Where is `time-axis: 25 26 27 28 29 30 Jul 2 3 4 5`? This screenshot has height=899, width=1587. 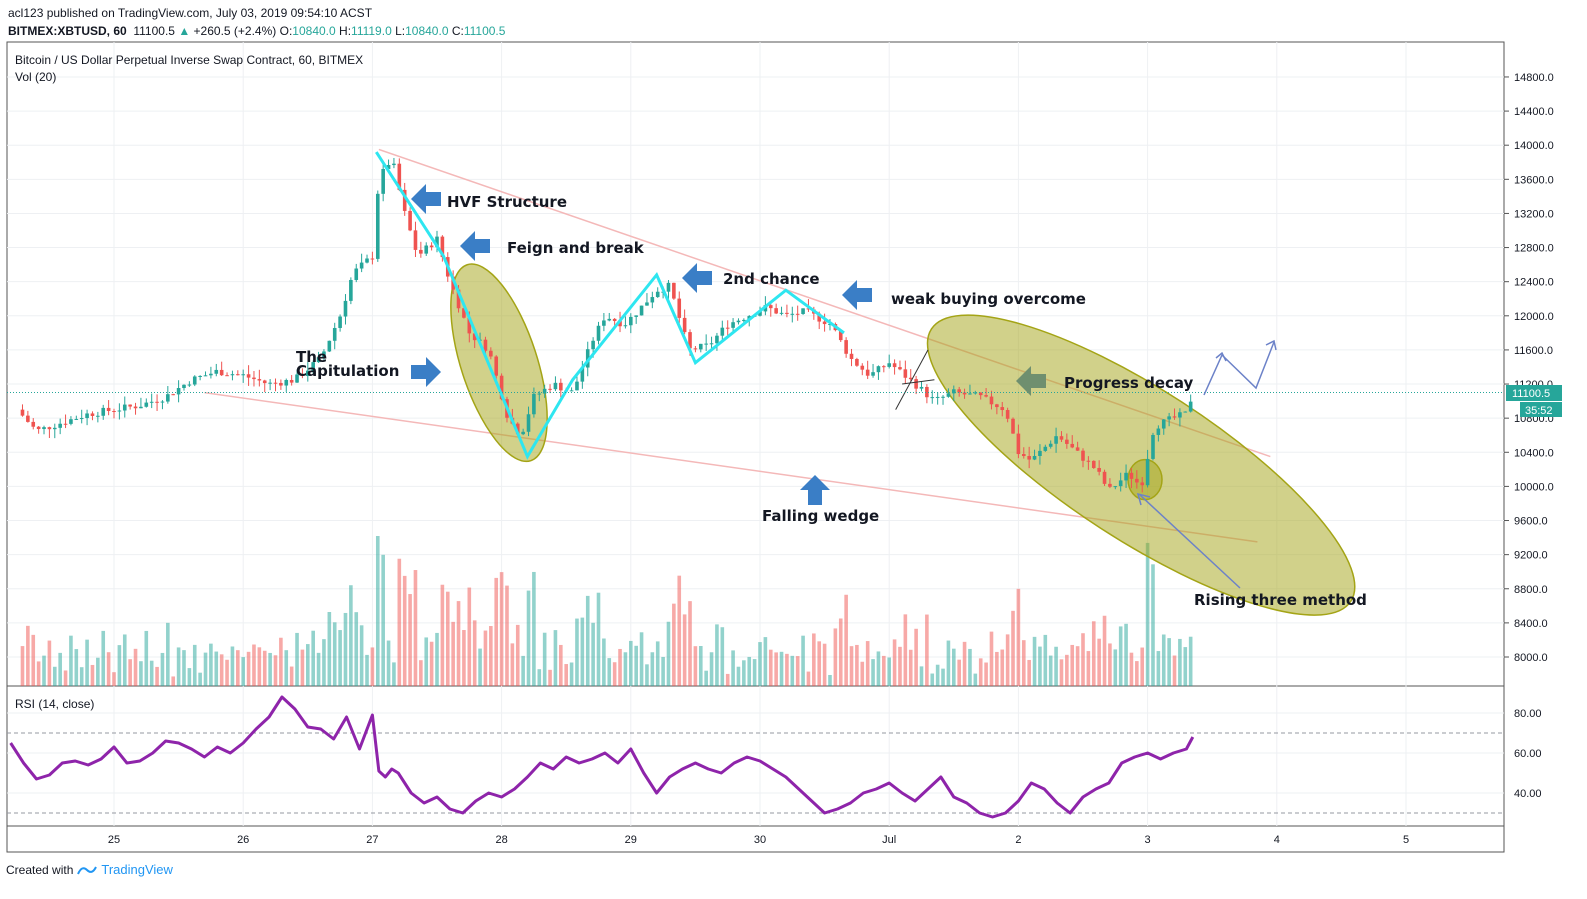
time-axis: 25 26 27 28 29 30 Jul 2 3 4 5 is located at coordinates (758, 840).